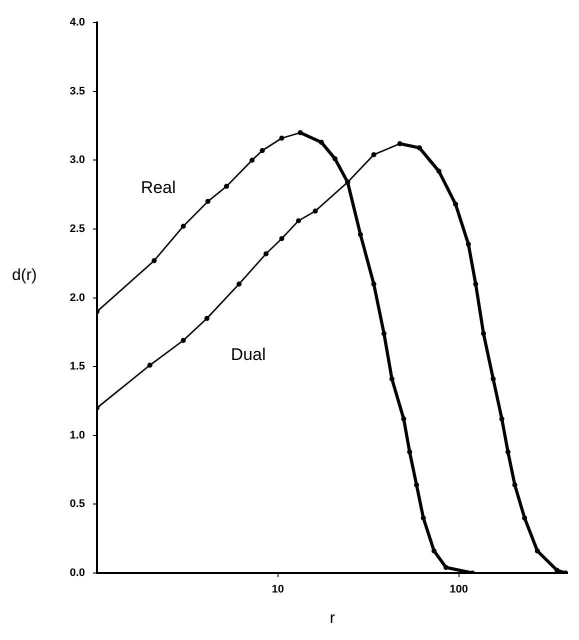  I want to click on y-tick-label: 3.5, so click(77, 91).